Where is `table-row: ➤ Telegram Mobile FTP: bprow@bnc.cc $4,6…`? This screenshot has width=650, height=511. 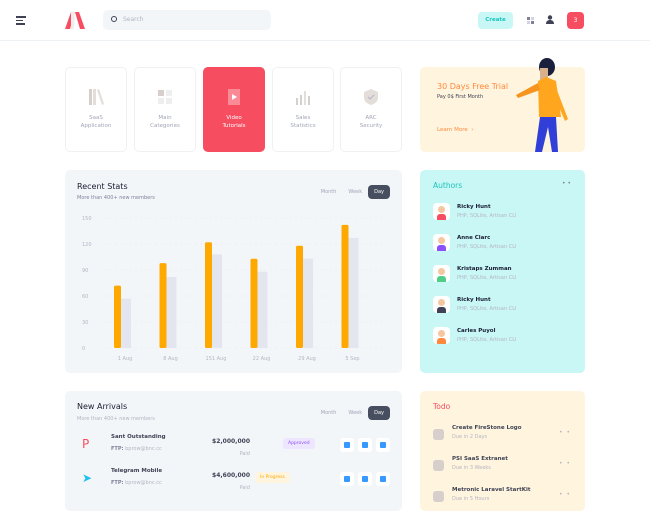
table-row: ➤ Telegram Mobile FTP: bprow@bnc.cc $4,6… is located at coordinates (233, 481).